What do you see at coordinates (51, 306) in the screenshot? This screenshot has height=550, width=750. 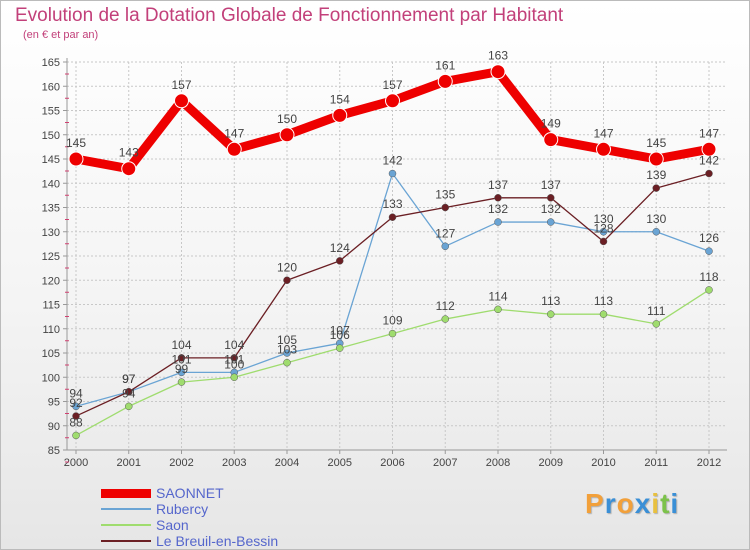 I see `y-tick-label: 115` at bounding box center [51, 306].